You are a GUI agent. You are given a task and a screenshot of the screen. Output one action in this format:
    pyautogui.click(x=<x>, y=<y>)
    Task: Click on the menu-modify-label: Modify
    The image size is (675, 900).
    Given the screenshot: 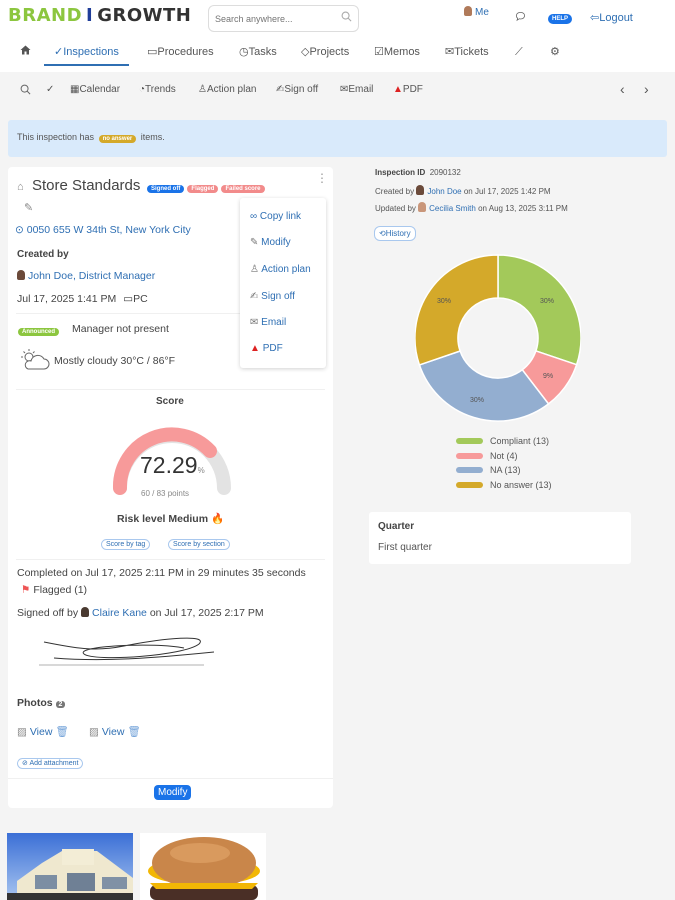 What is the action you would take?
    pyautogui.click(x=276, y=242)
    